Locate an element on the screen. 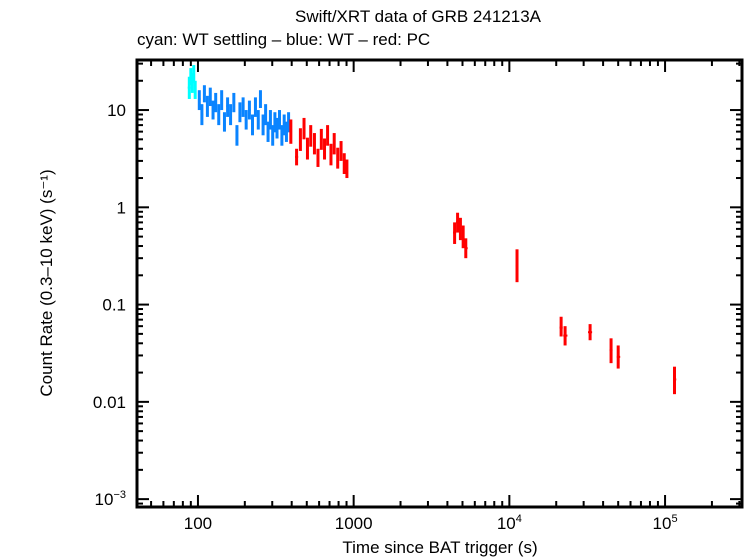  y-tick-label: 0.1 is located at coordinates (114, 305).